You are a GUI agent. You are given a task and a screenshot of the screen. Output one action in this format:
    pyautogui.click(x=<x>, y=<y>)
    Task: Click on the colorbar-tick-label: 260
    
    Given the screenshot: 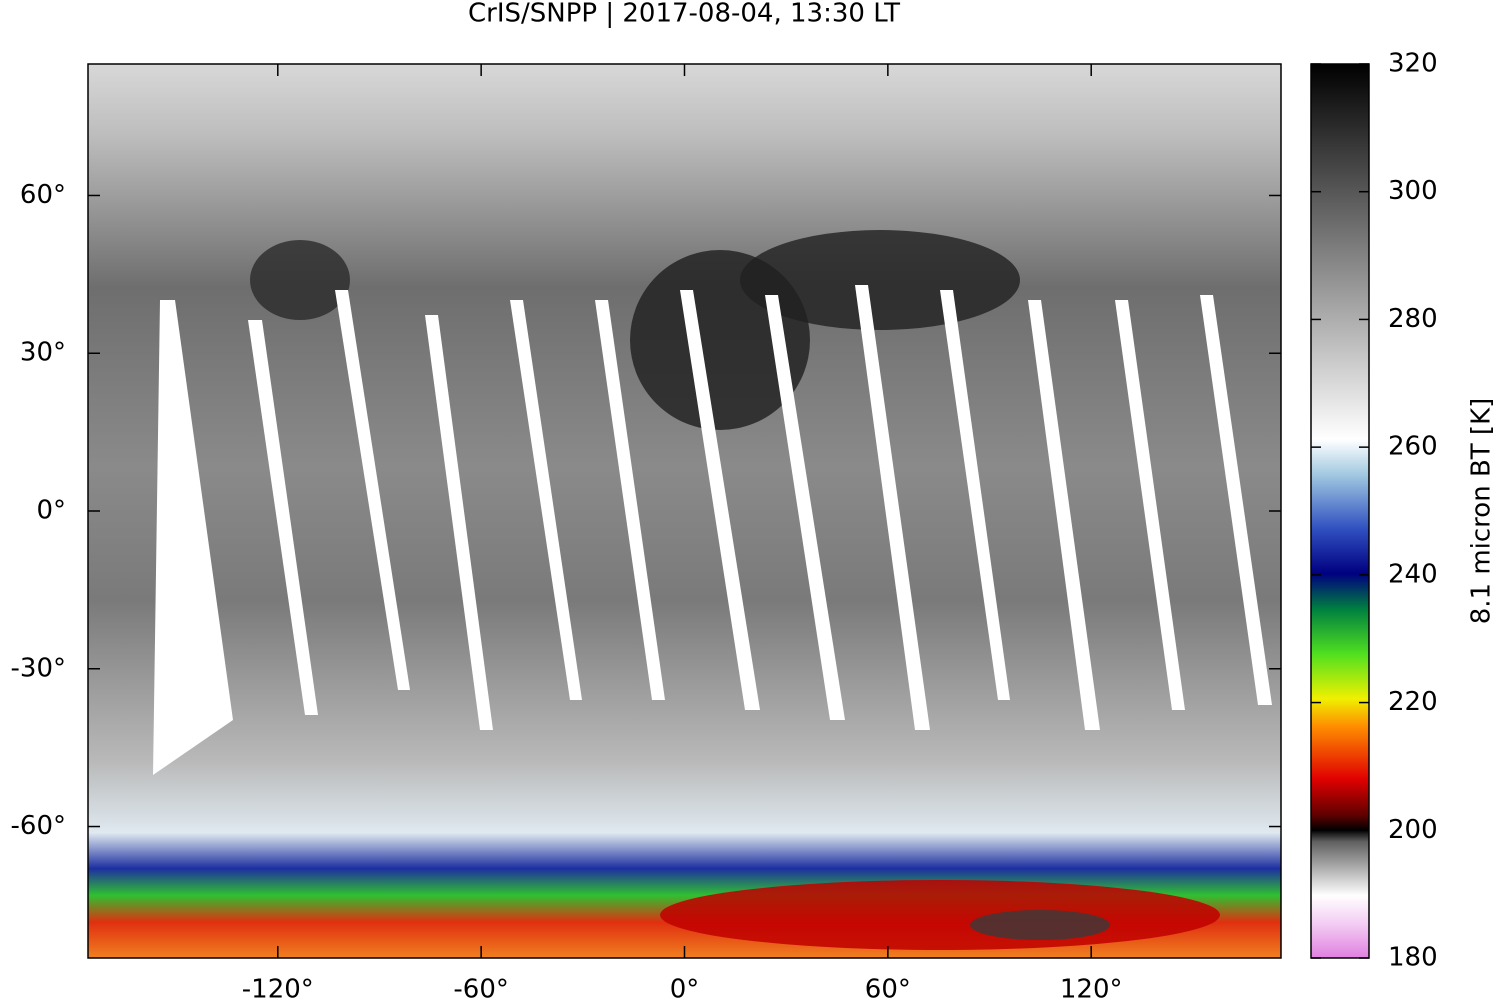 What is the action you would take?
    pyautogui.click(x=1413, y=447)
    